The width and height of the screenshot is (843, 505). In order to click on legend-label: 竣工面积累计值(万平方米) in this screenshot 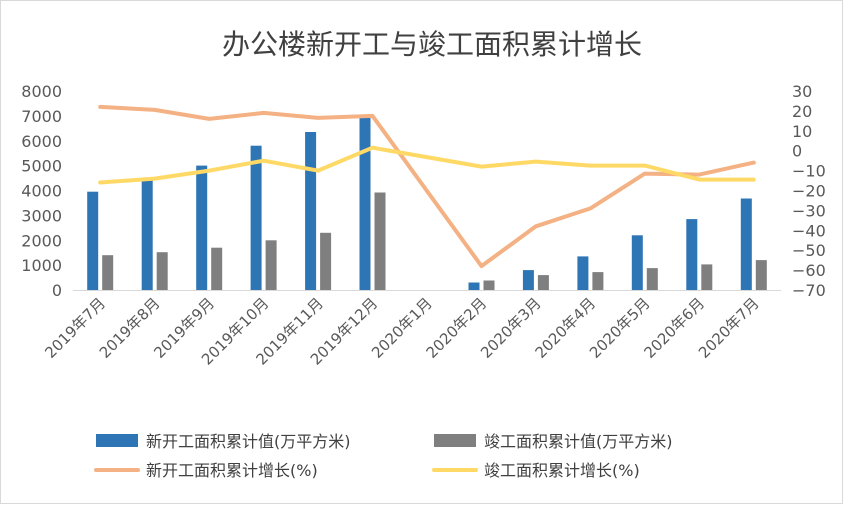, I will do `click(578, 441)`.